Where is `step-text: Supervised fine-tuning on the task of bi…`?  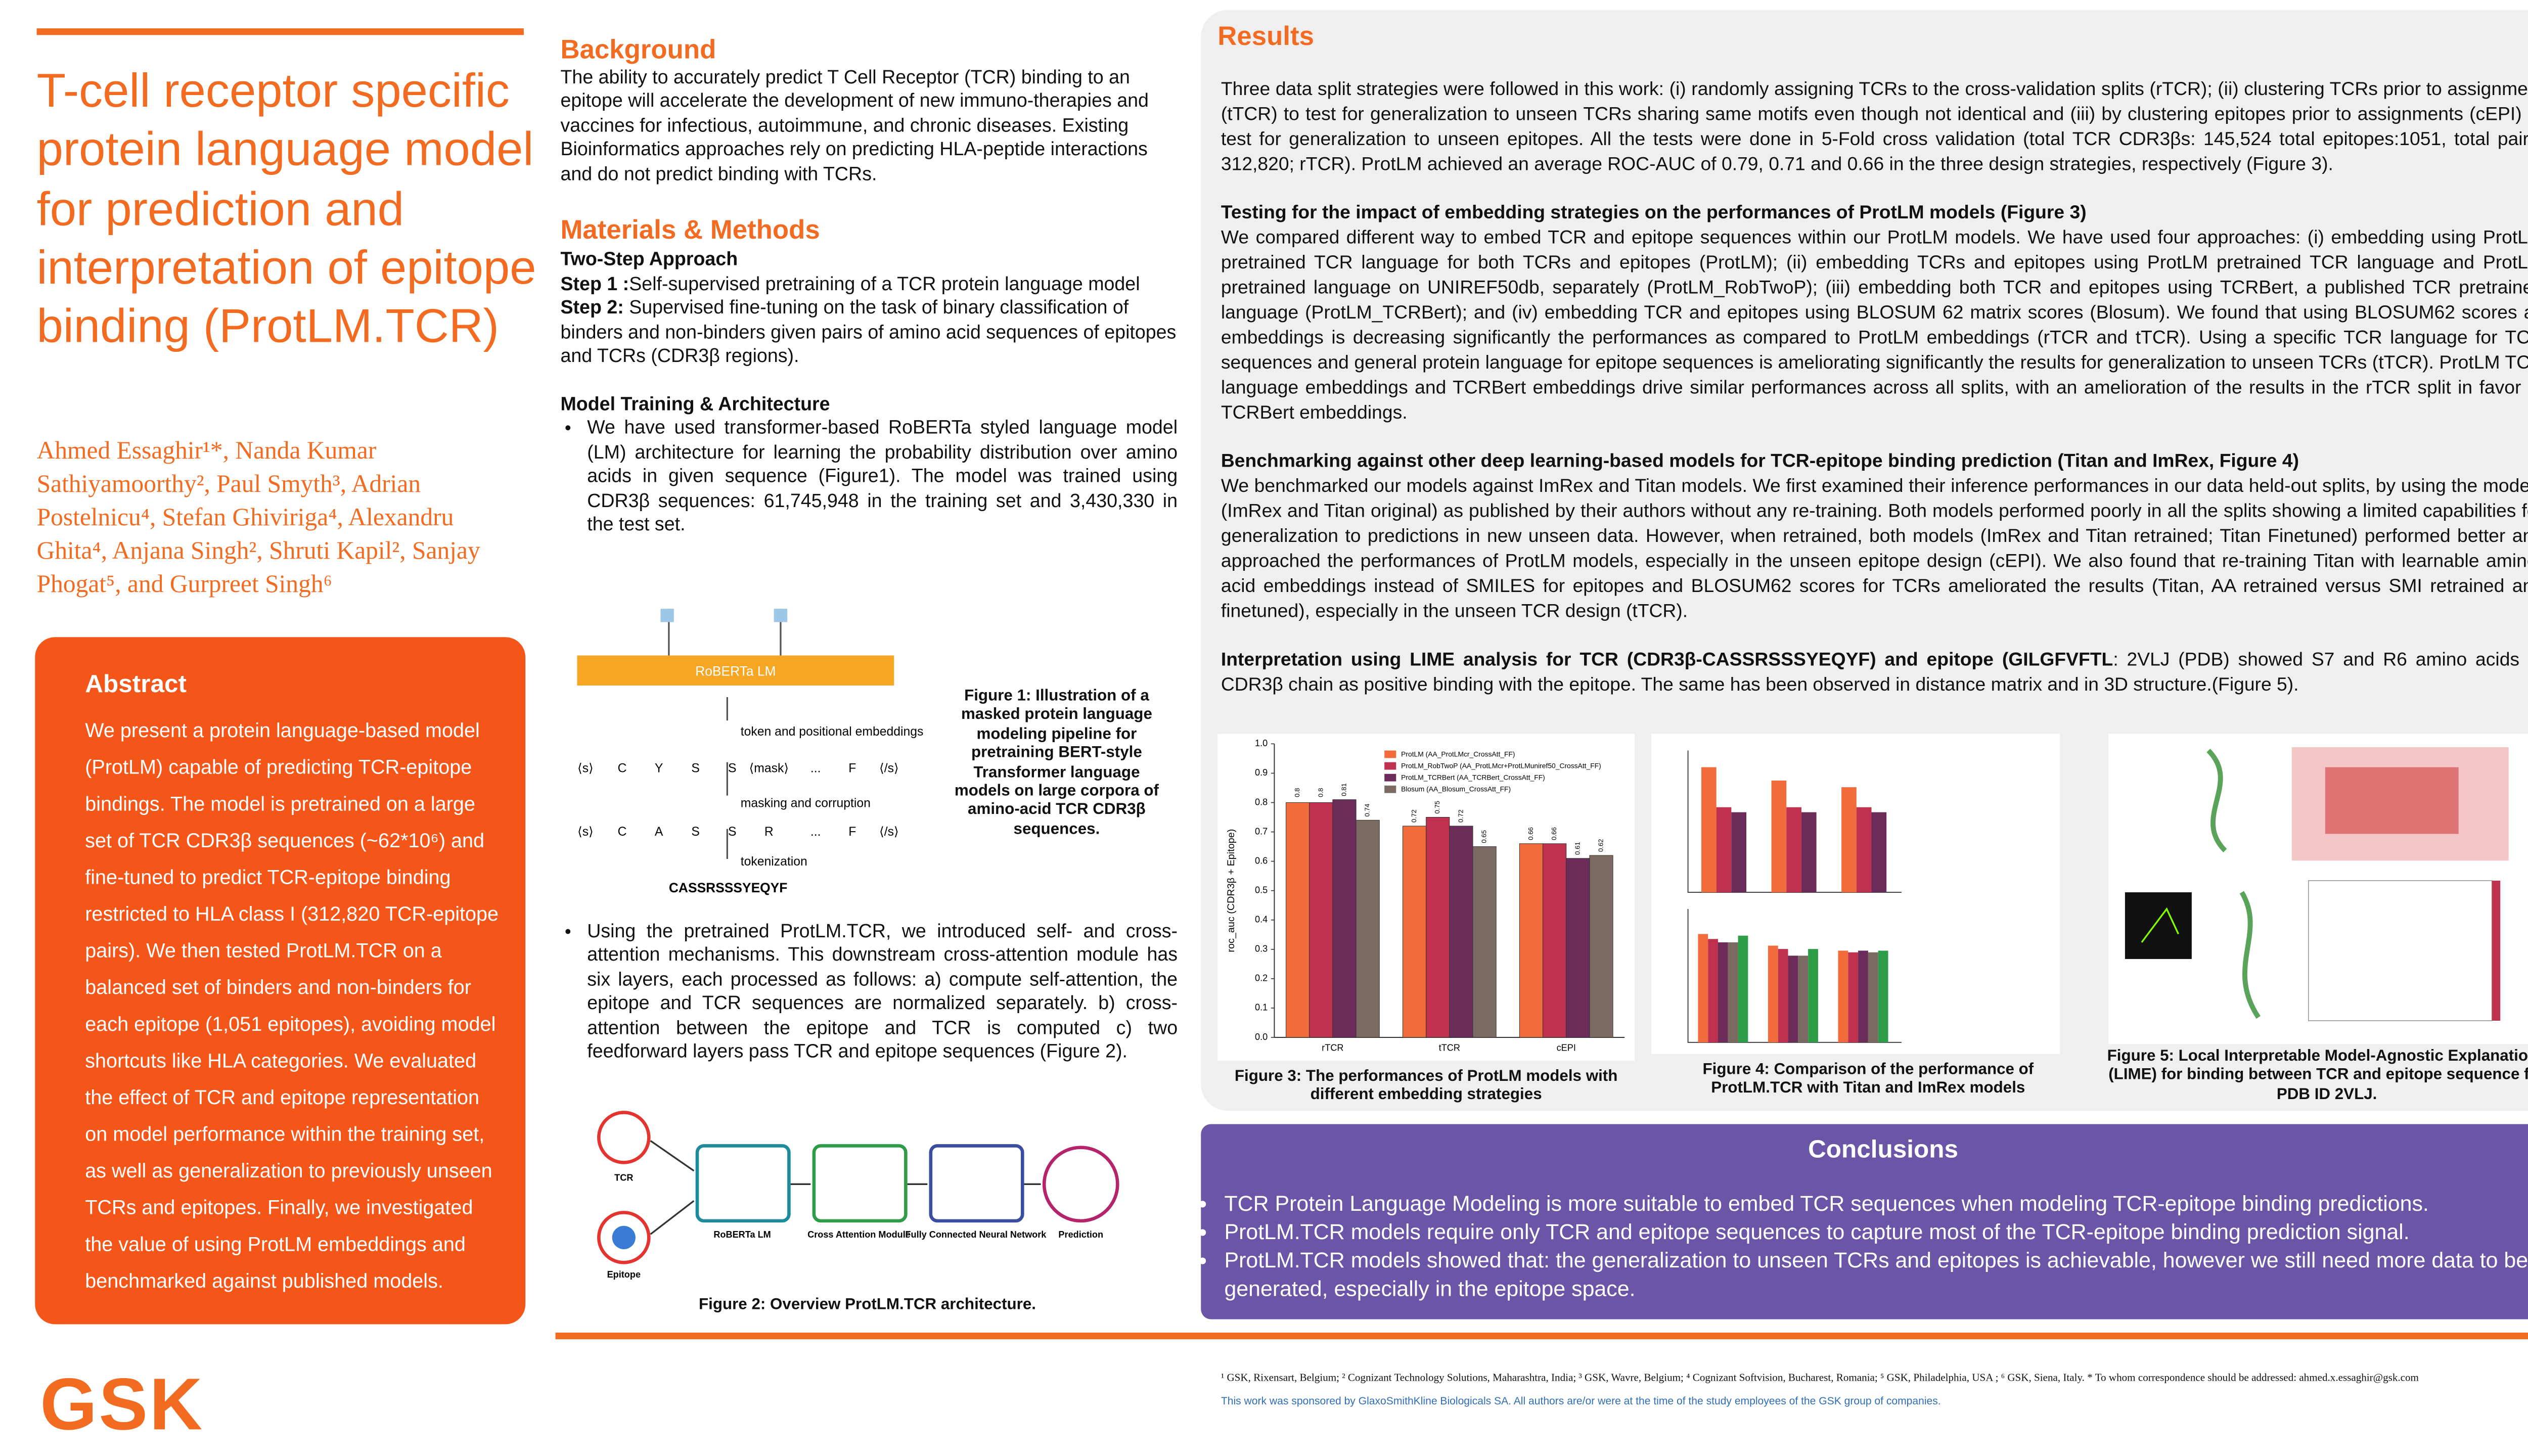
step-text: Supervised fine-tuning on the task of bi… is located at coordinates (869, 333).